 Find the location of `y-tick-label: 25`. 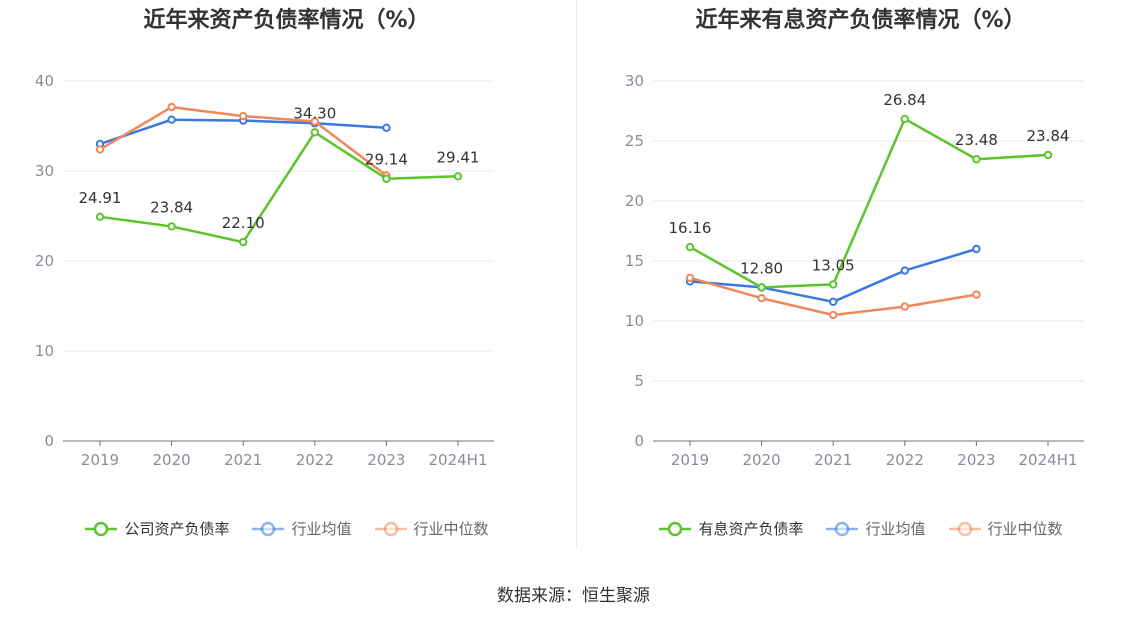

y-tick-label: 25 is located at coordinates (634, 141).